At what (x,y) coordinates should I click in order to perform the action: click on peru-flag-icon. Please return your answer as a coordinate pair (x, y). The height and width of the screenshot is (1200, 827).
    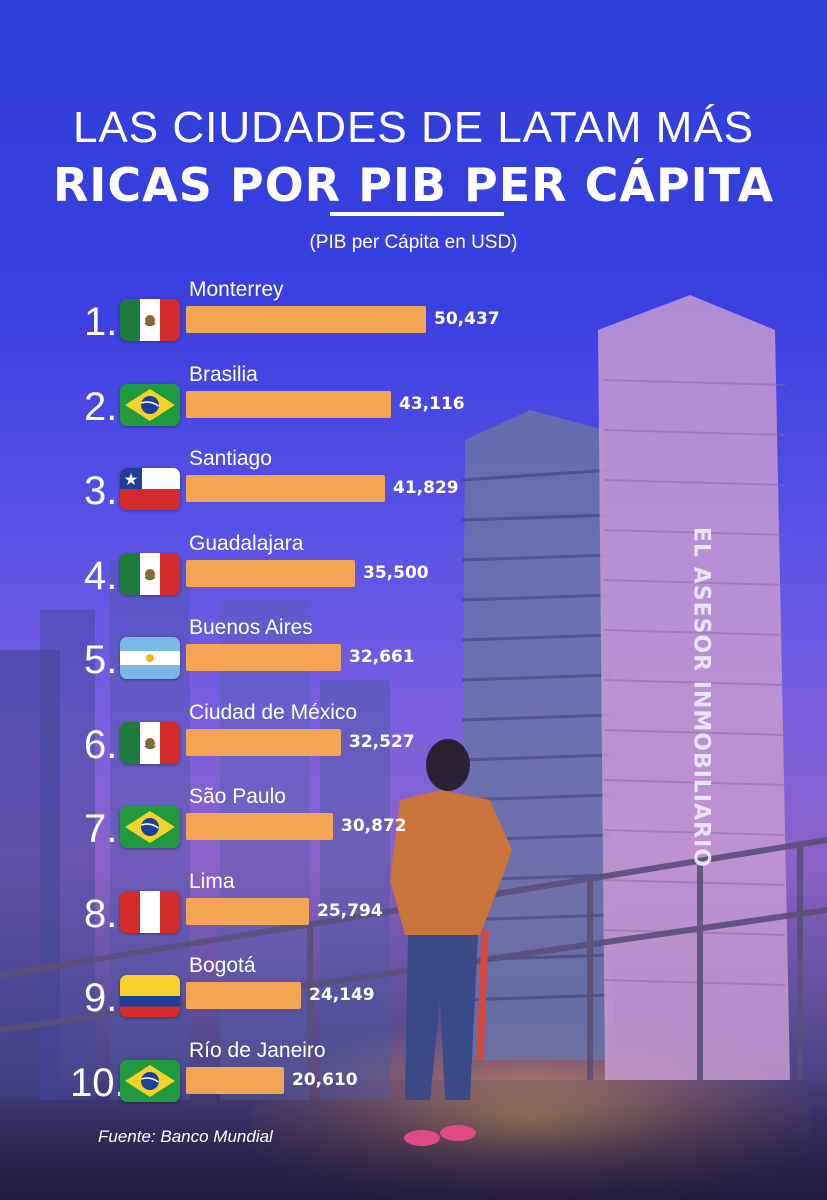
    Looking at the image, I should click on (150, 911).